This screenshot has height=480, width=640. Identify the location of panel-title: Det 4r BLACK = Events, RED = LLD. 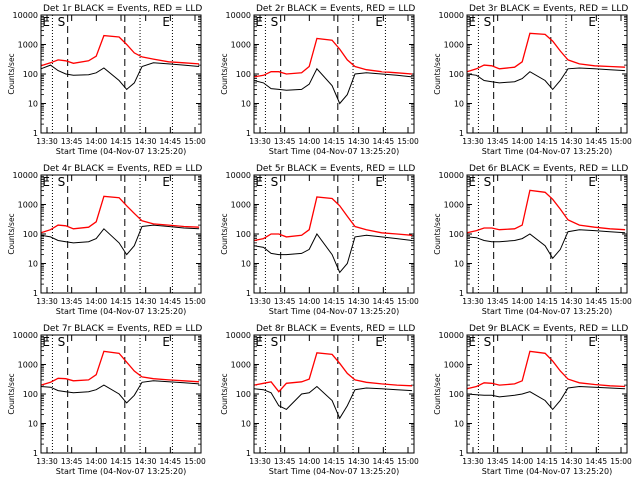
(122, 169).